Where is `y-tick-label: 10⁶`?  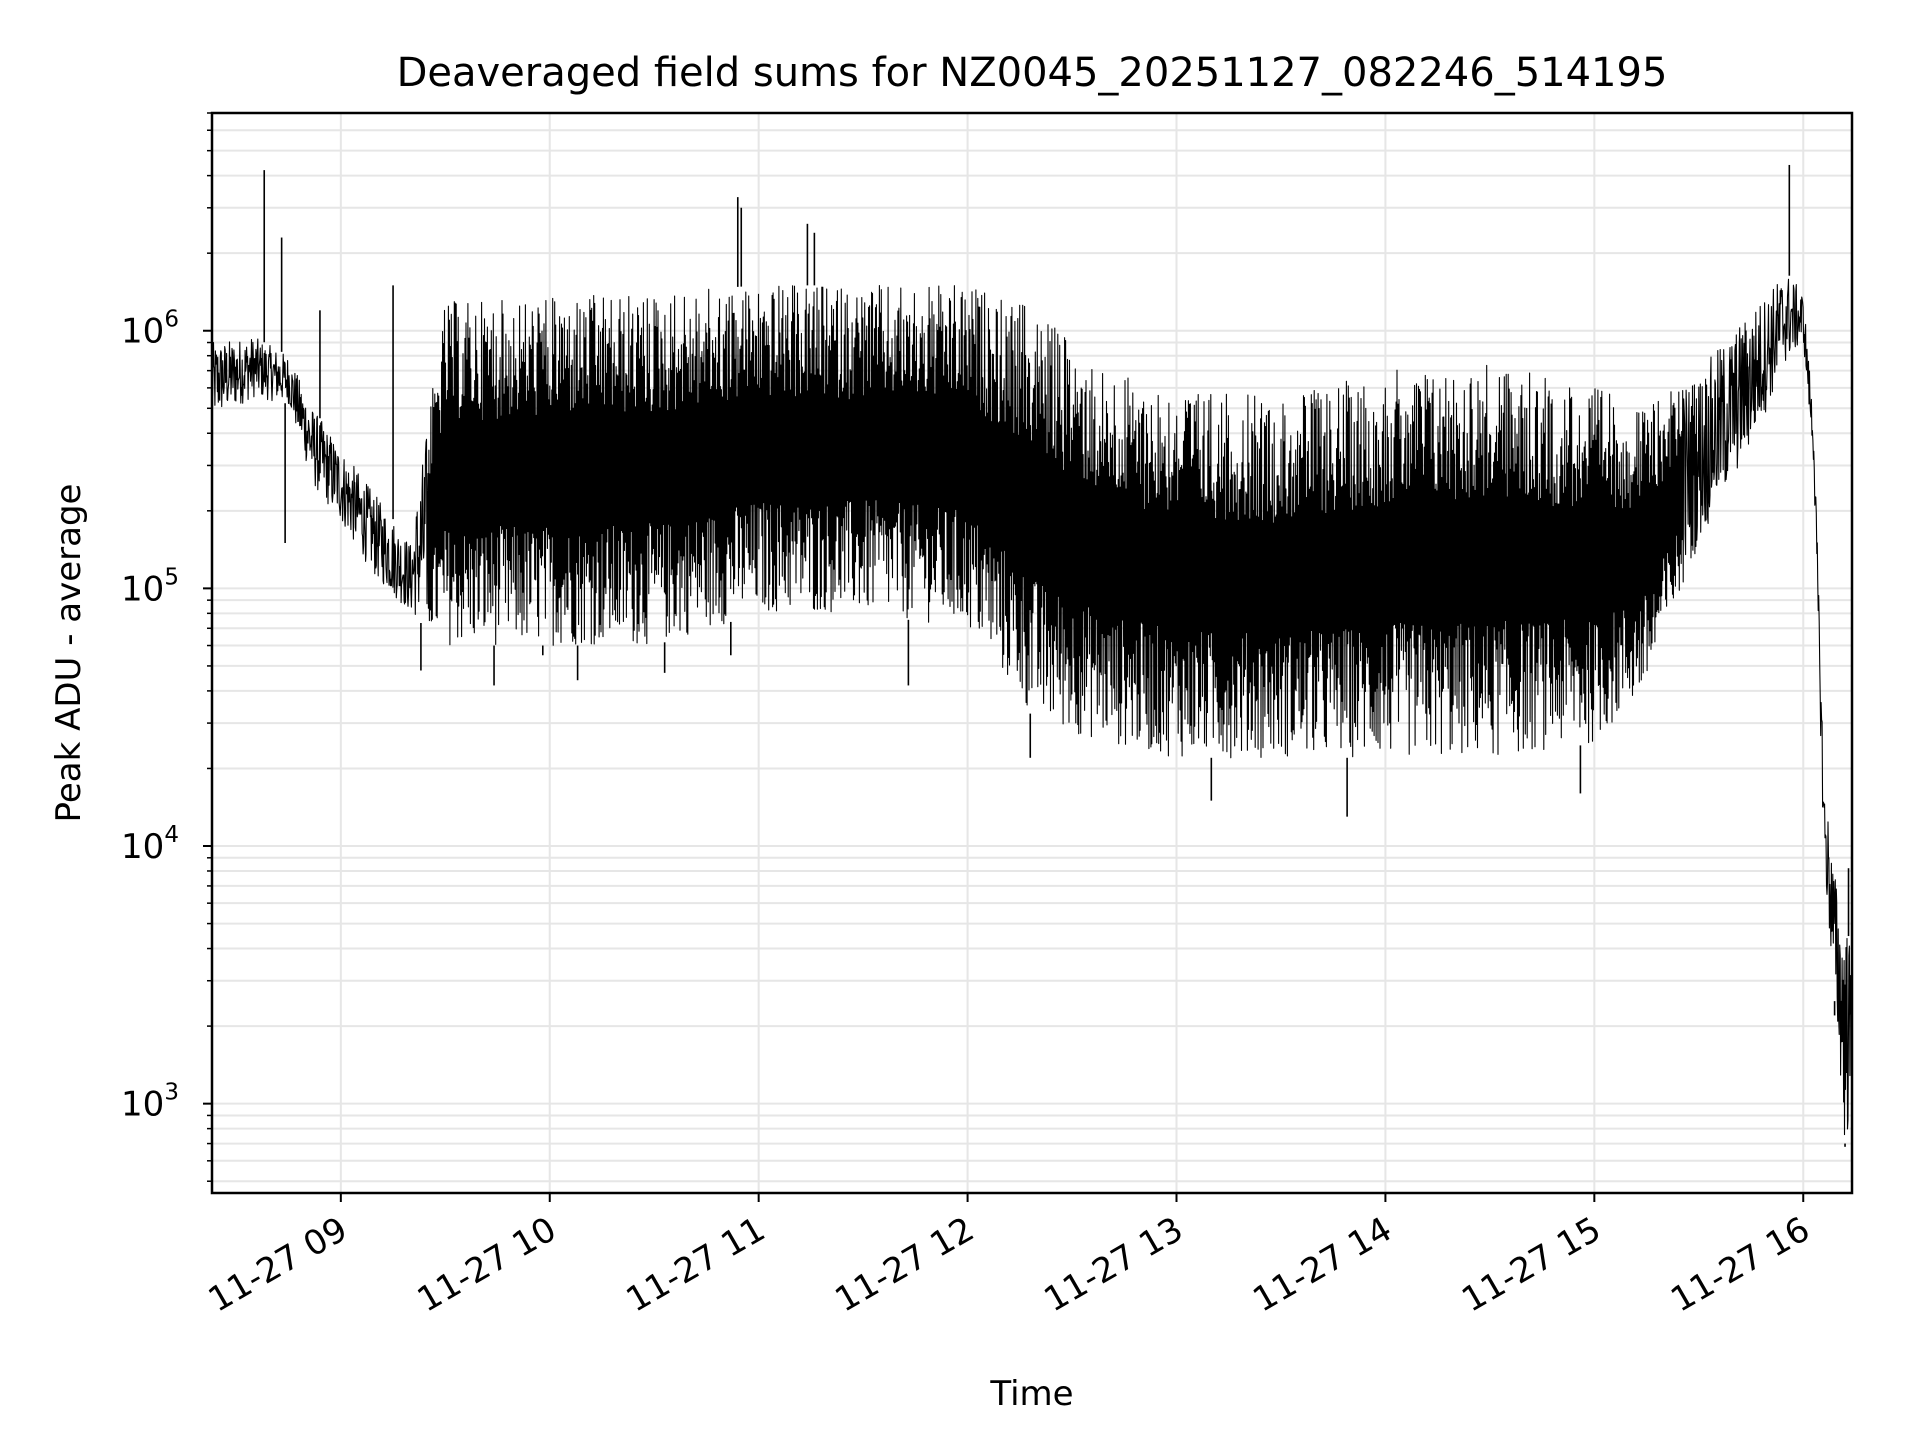
y-tick-label: 10⁶ is located at coordinates (150, 329).